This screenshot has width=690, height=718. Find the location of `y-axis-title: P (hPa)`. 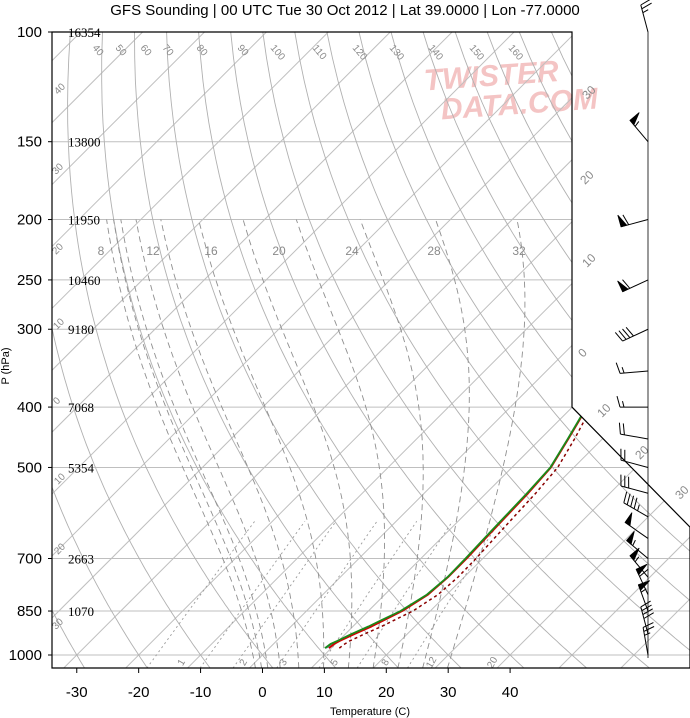

y-axis-title: P (hPa) is located at coordinates (6, 365).